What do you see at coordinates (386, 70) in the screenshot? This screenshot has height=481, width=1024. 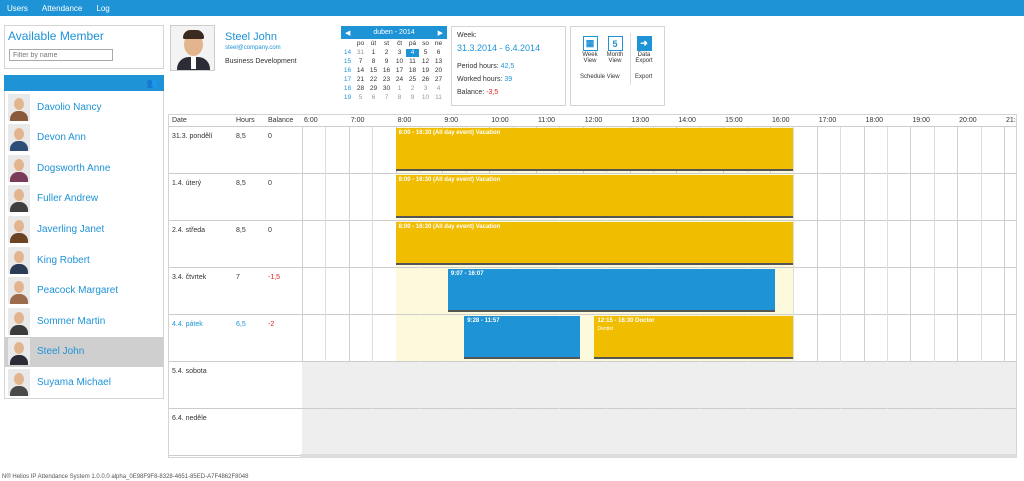 I see `calendar-day: 16` at bounding box center [386, 70].